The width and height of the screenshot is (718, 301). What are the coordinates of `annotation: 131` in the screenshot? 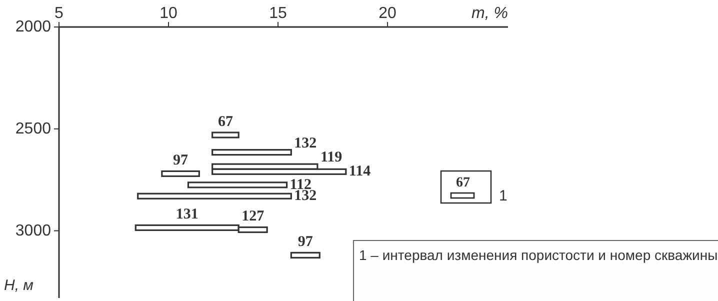 It's located at (187, 214).